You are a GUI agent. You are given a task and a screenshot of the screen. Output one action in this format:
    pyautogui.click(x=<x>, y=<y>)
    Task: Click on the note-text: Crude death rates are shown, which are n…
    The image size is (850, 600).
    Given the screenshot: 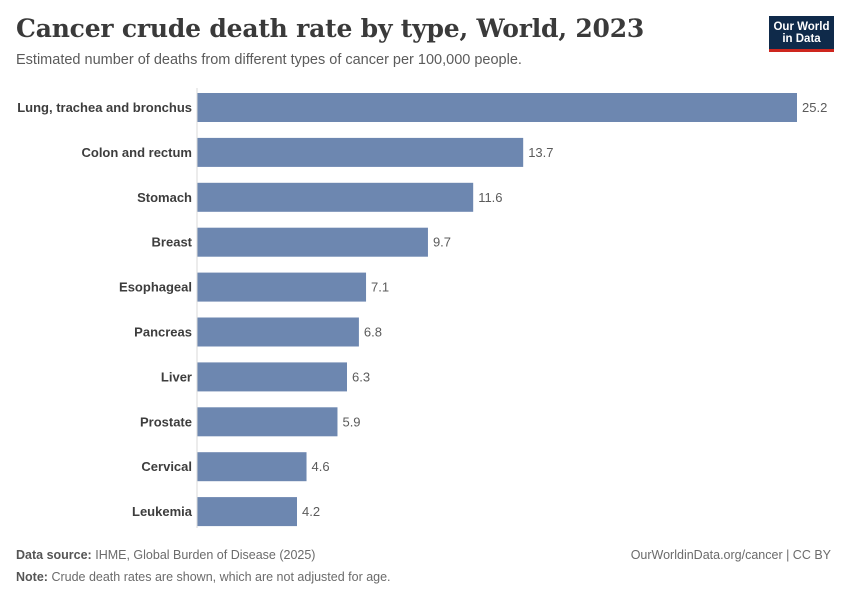 What is the action you would take?
    pyautogui.click(x=221, y=577)
    